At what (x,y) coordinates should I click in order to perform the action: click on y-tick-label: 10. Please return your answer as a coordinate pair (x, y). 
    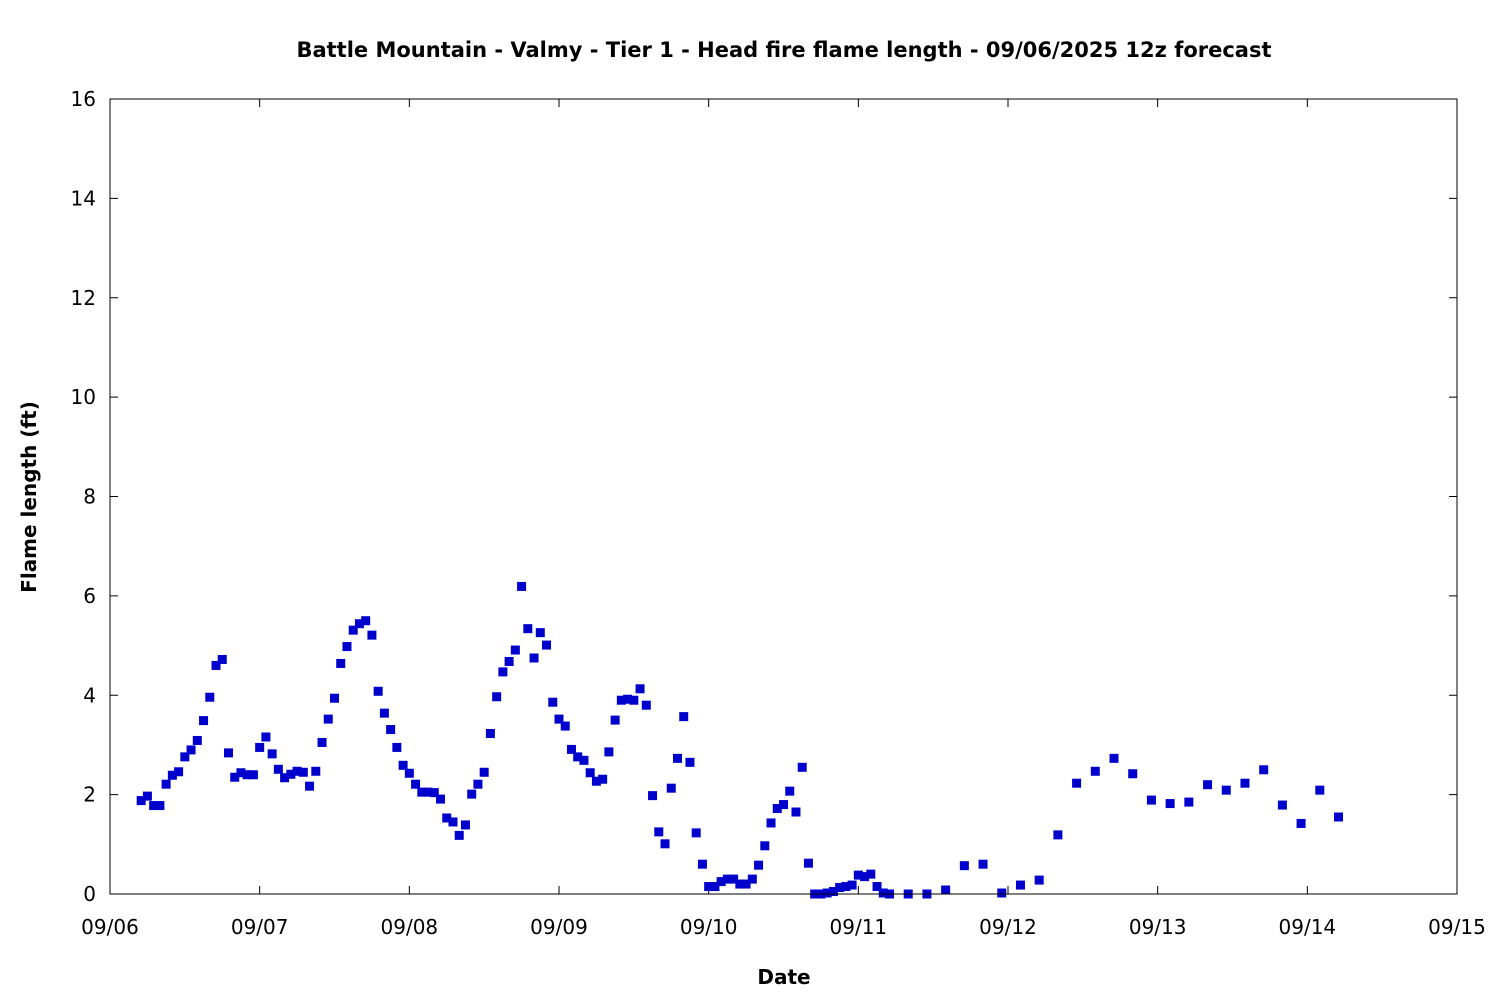
    Looking at the image, I should click on (83, 397).